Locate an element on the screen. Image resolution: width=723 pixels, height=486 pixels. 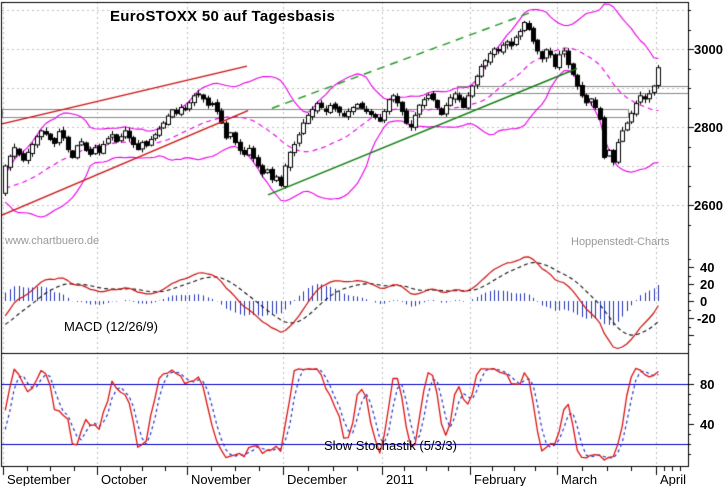
stochastic-indicator-label: Slow Stochastik (5/3/3) is located at coordinates (390, 445).